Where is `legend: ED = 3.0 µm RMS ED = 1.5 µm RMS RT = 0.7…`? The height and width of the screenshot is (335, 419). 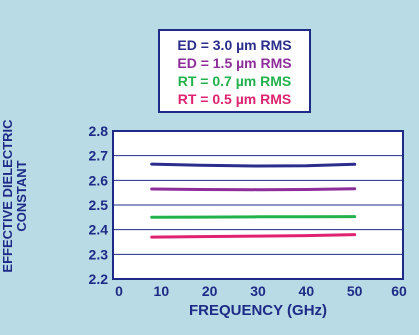 legend: ED = 3.0 µm RMS ED = 1.5 µm RMS RT = 0.7… is located at coordinates (234, 71).